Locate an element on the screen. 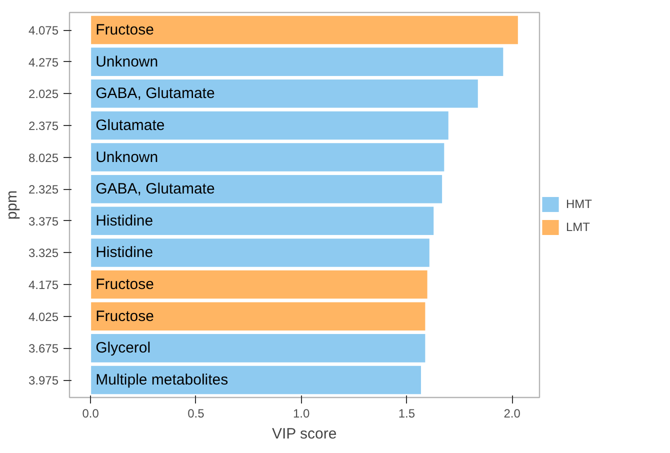  x-tick-label: 1.0 is located at coordinates (301, 413).